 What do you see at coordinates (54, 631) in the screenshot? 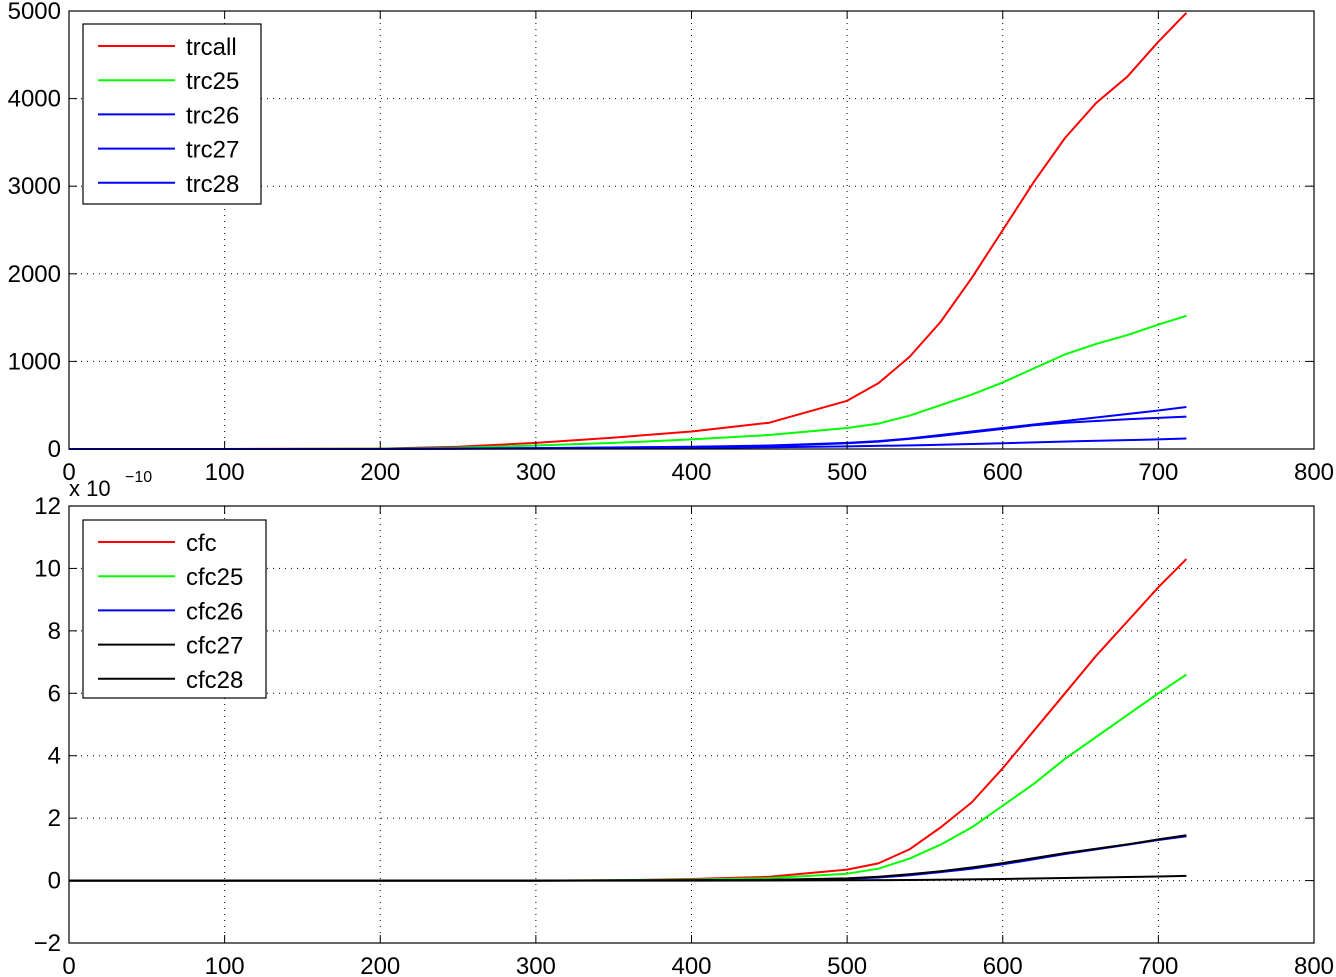
I see `y-tick-label: 8` at bounding box center [54, 631].